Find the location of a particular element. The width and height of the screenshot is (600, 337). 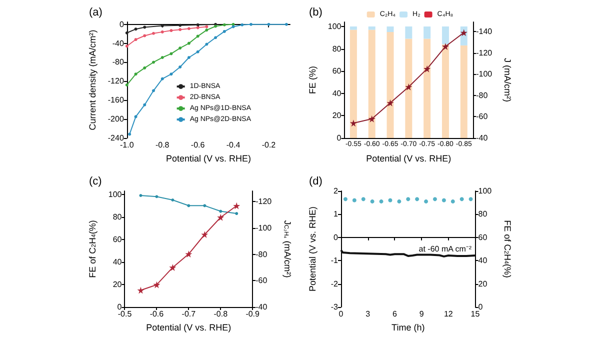

y-tick-label: -1 is located at coordinates (334, 260).